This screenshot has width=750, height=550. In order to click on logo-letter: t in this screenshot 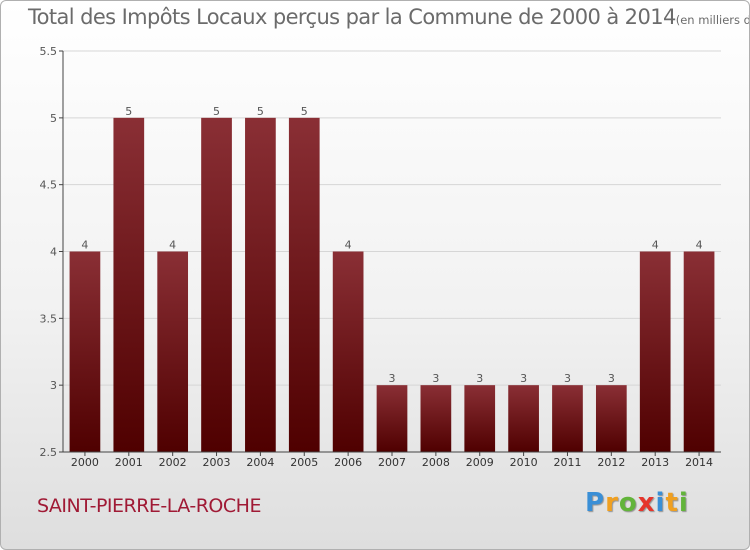, I will do `click(672, 503)`.